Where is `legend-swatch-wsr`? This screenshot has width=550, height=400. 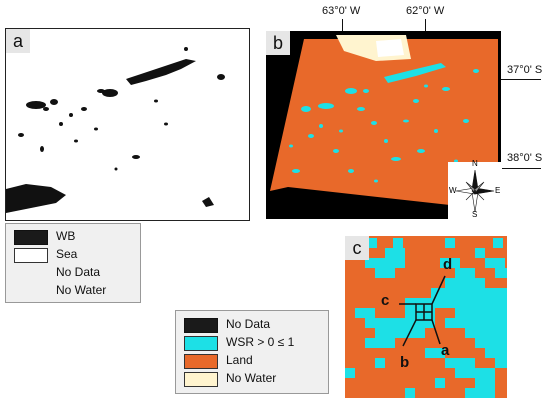 legend-swatch-wsr is located at coordinates (201, 343).